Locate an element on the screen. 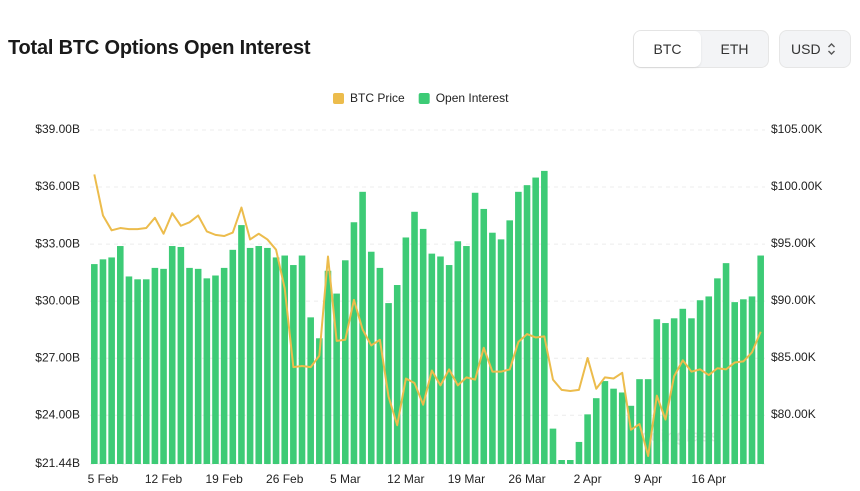 This screenshot has width=860, height=491. x-tick-label: 19 Feb is located at coordinates (224, 479).